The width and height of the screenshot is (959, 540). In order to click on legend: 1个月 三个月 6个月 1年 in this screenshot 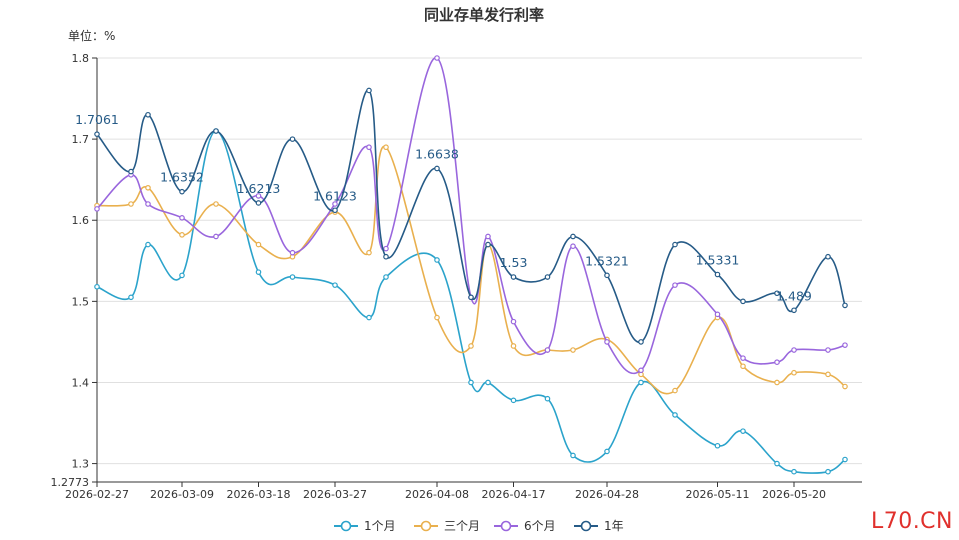, I will do `click(479, 526)`.